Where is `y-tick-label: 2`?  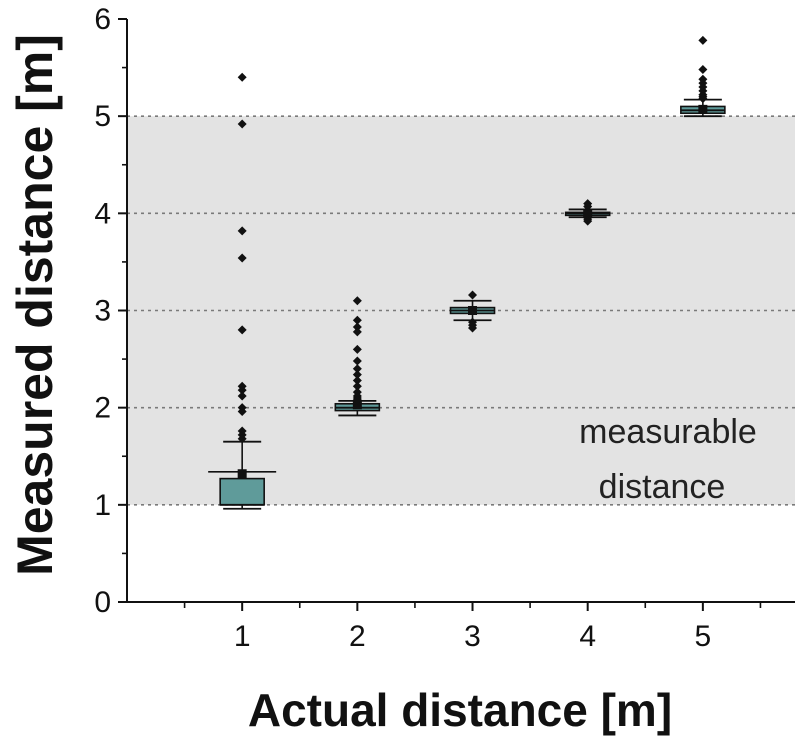
y-tick-label: 2 is located at coordinates (102, 408).